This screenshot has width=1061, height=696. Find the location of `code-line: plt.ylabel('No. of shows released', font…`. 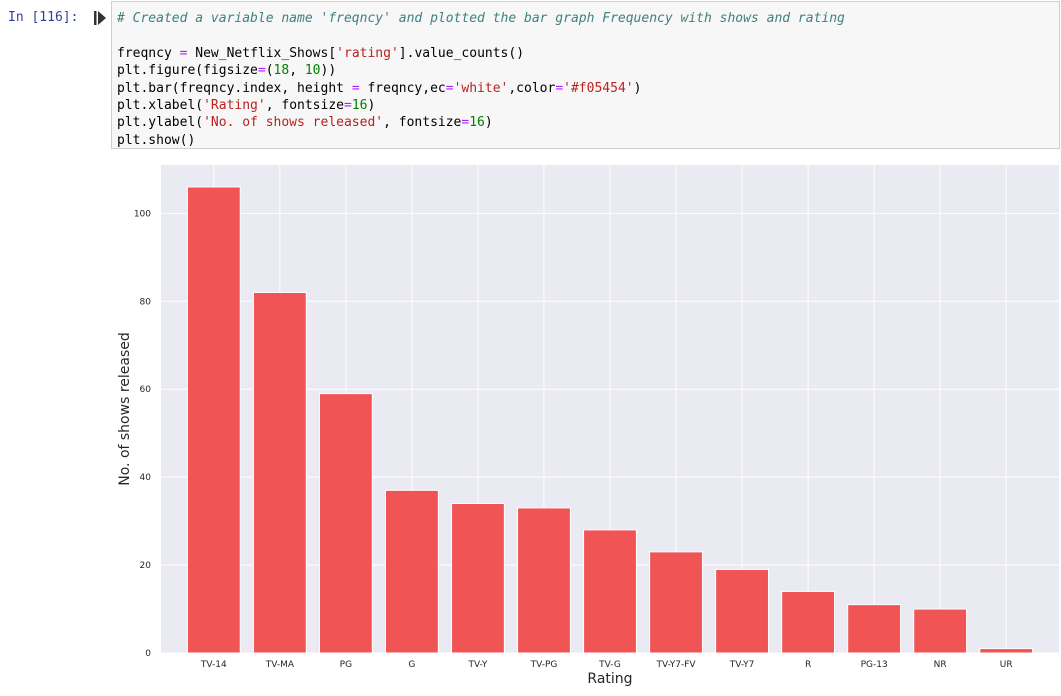

code-line: plt.ylabel('No. of shows released', font… is located at coordinates (588, 122).